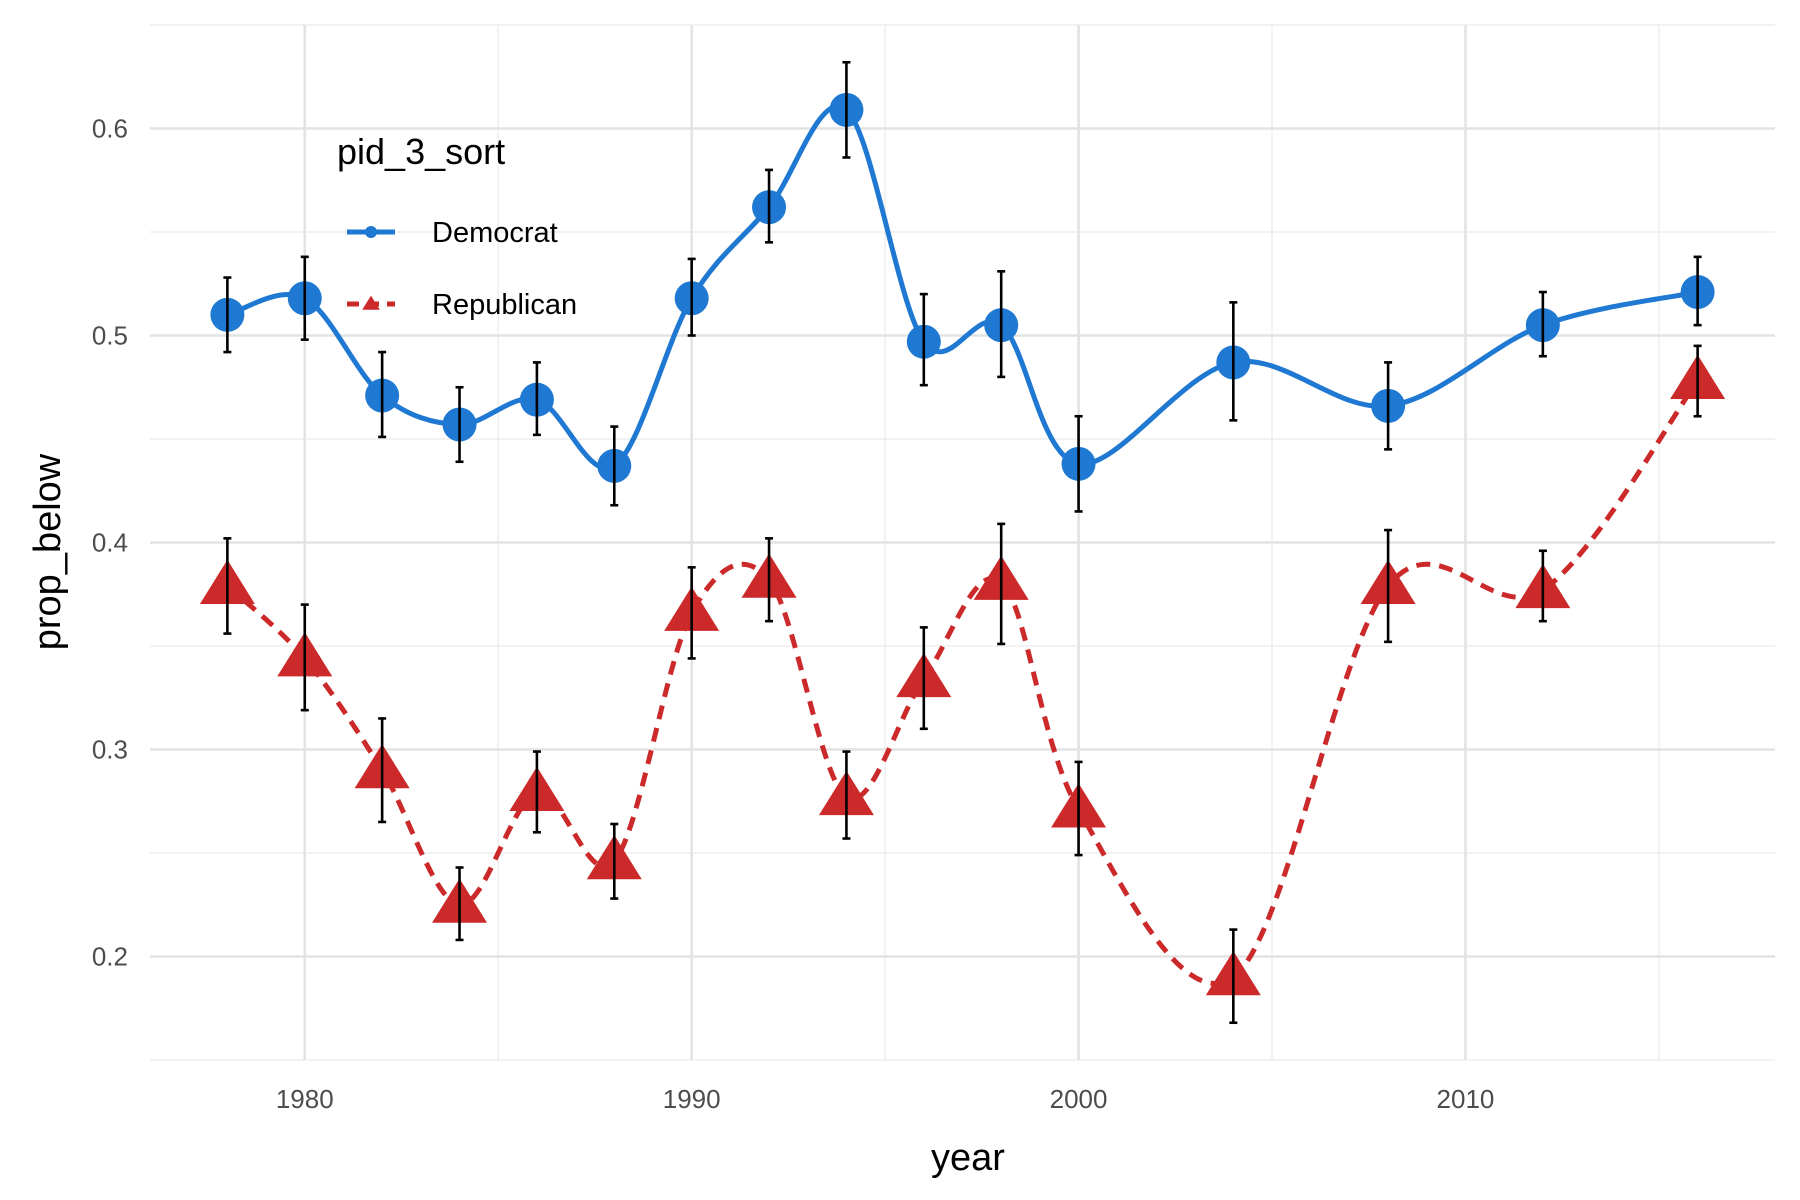 This screenshot has height=1200, width=1800. I want to click on legend-title: pid_3_sort, so click(421, 151).